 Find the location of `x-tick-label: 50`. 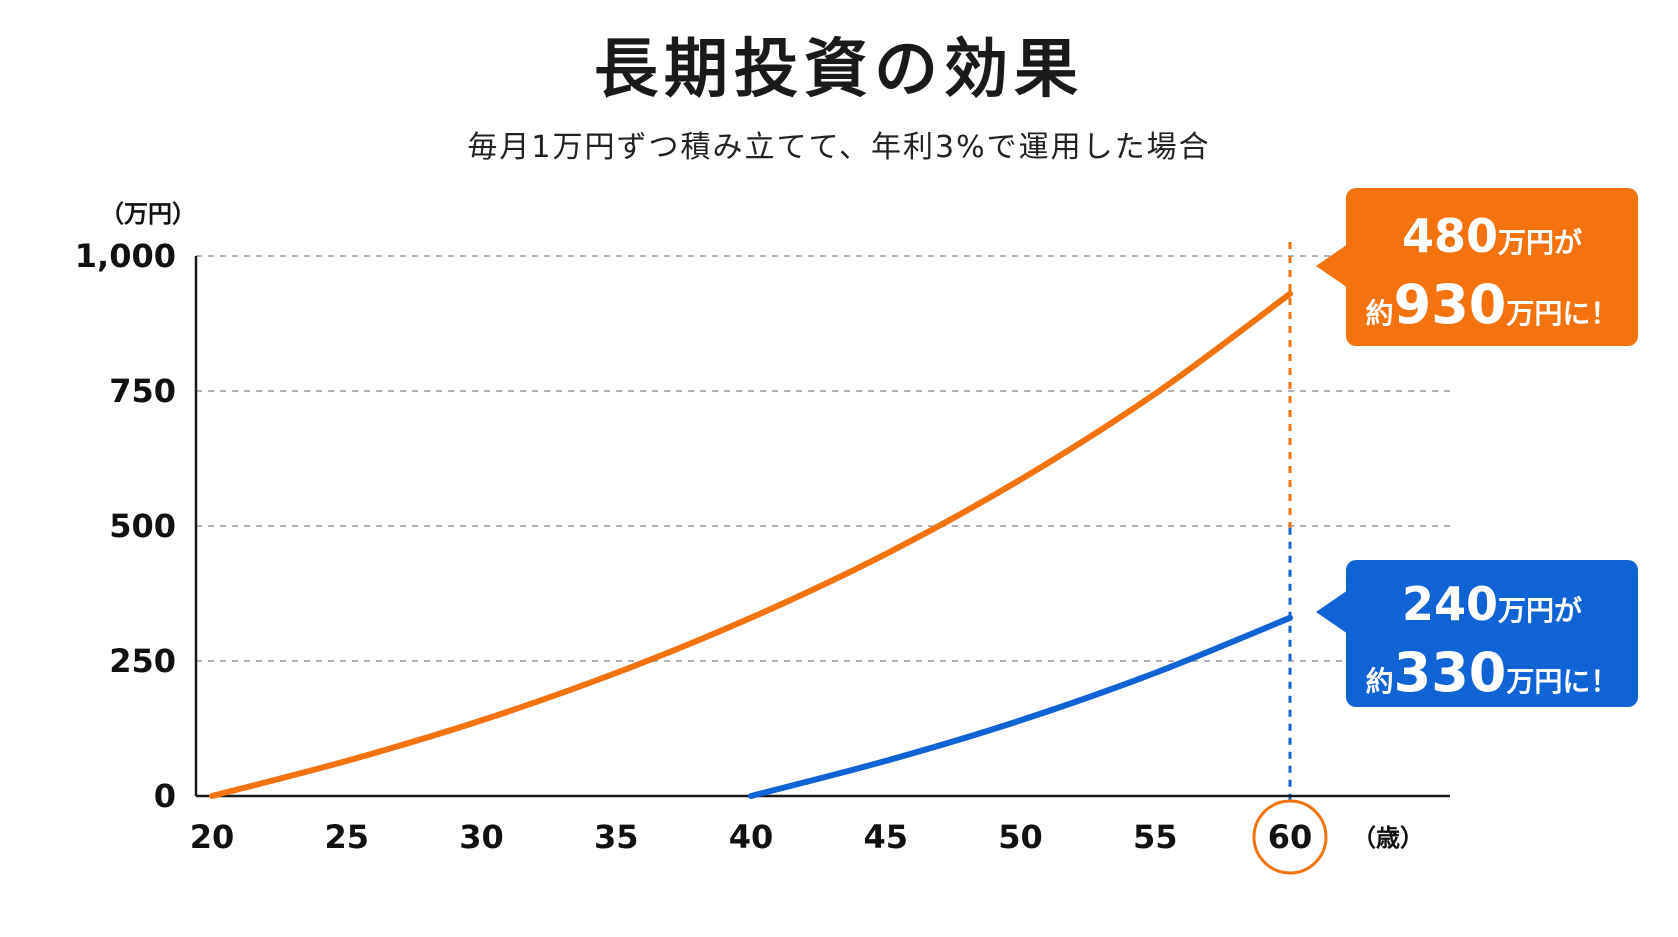

x-tick-label: 50 is located at coordinates (1020, 837).